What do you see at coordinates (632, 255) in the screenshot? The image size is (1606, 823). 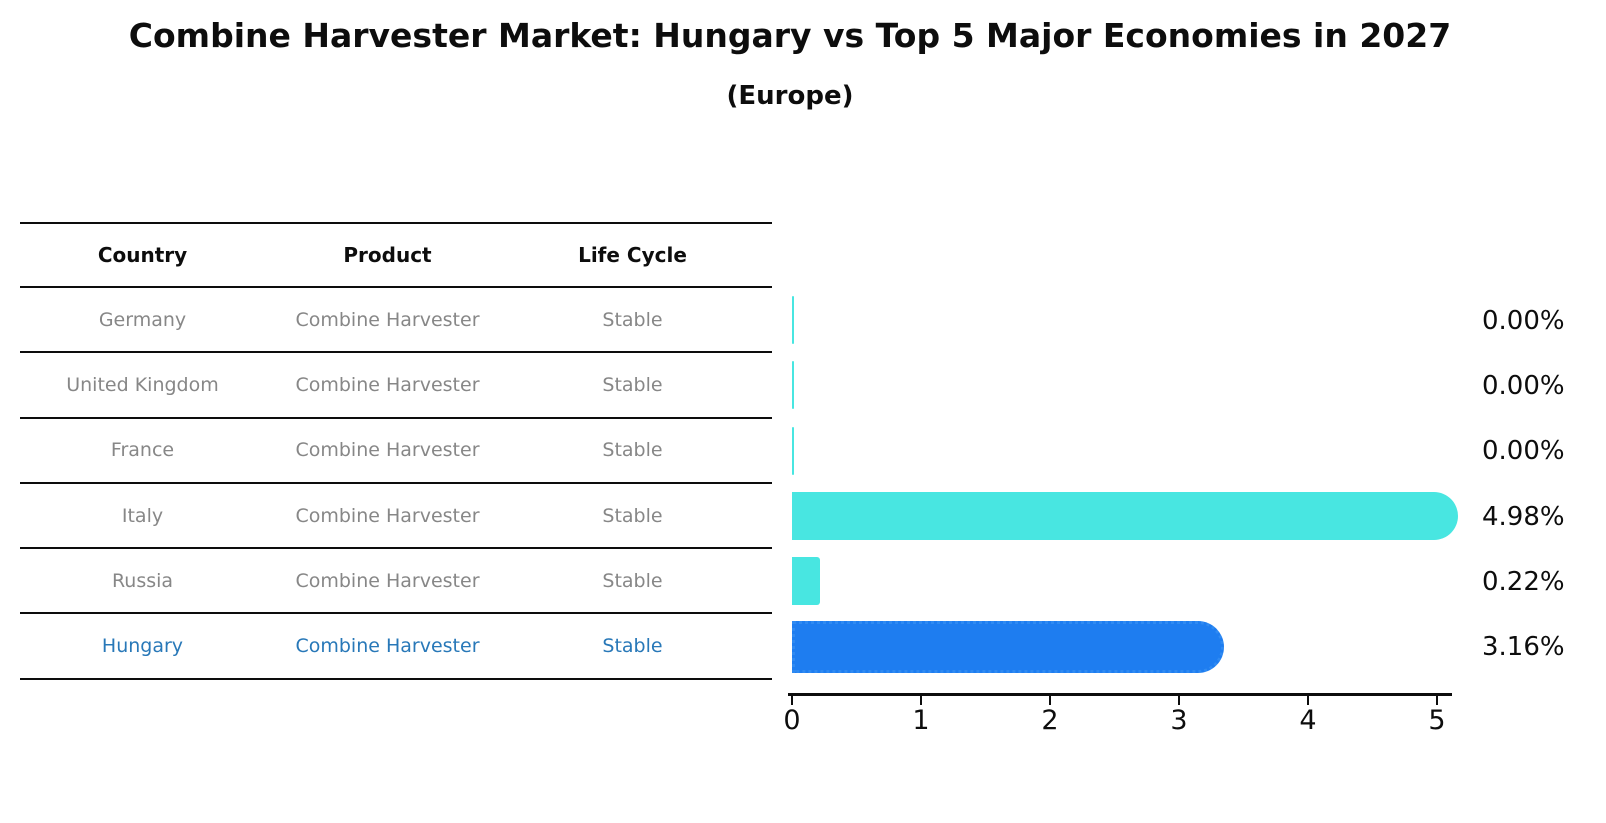 I see `column-header-life-cycle: Life Cycle` at bounding box center [632, 255].